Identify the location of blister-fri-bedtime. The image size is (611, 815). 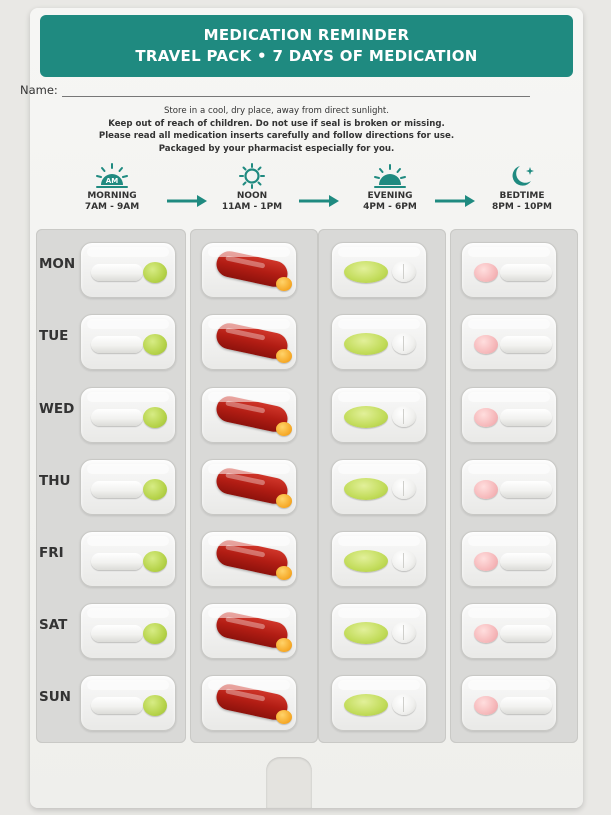
(509, 559).